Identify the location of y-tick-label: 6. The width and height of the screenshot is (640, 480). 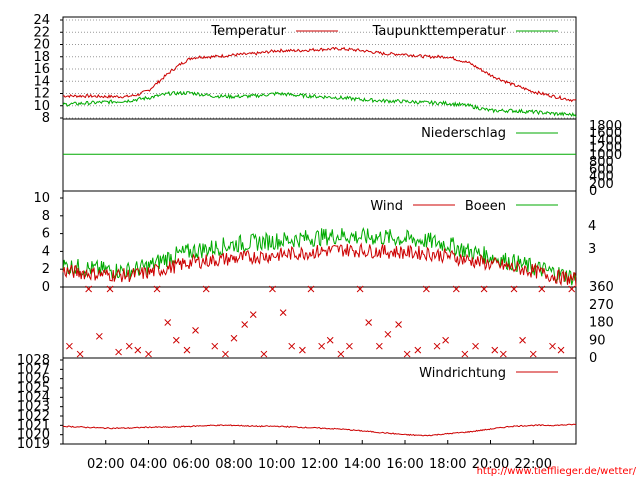
(46, 234).